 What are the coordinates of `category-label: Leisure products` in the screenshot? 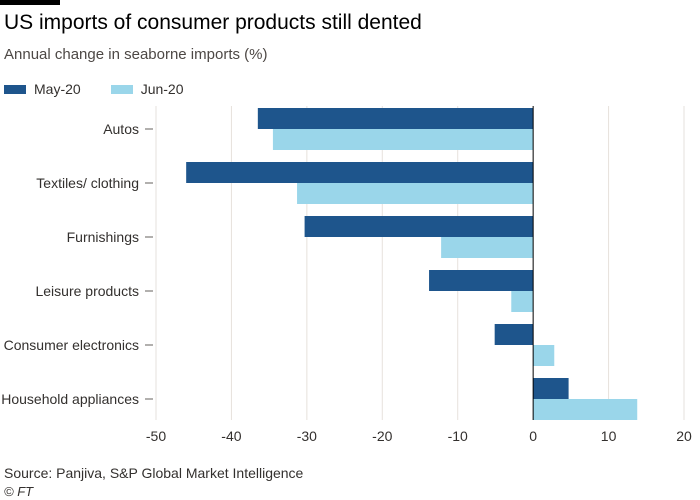 It's located at (87, 291).